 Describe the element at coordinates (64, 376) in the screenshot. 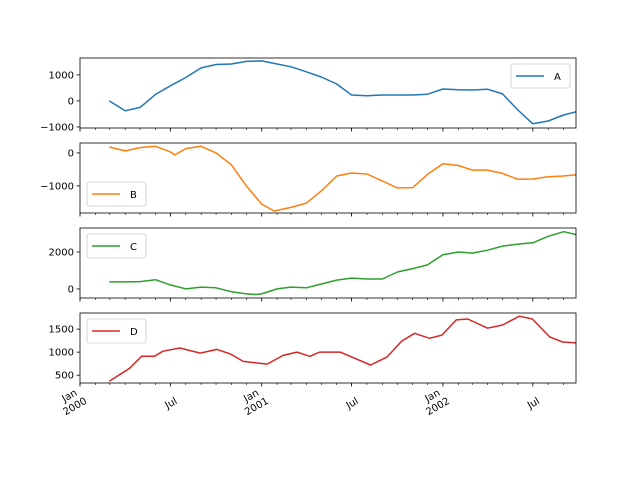

I see `y-tick-label: 500` at that location.